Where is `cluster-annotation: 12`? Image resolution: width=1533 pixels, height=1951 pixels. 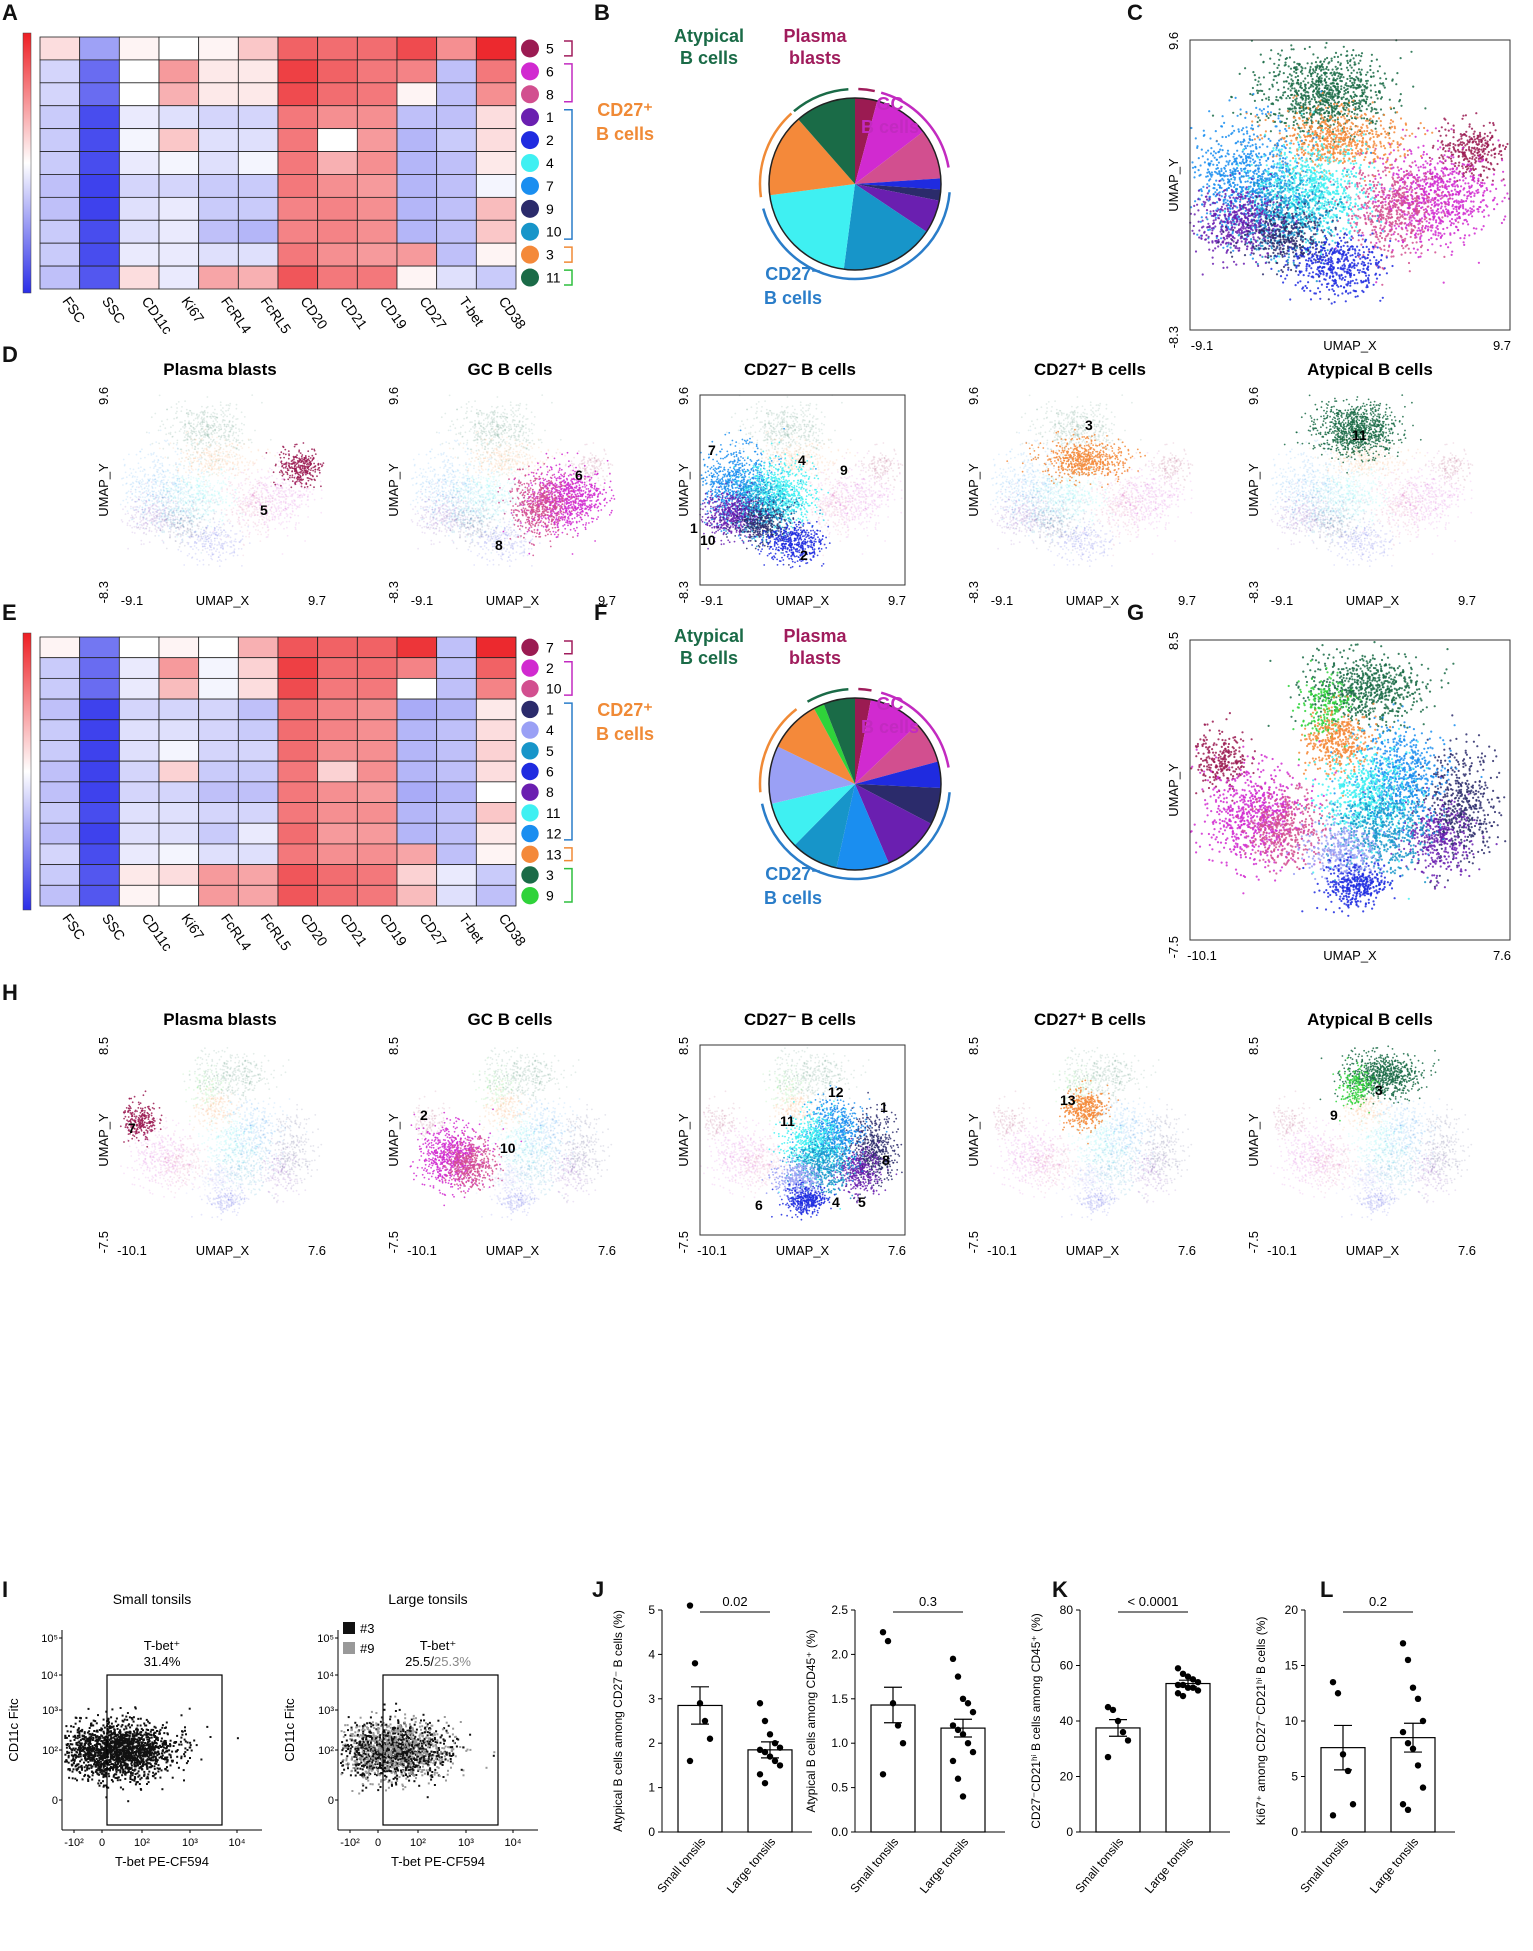
cluster-annotation: 12 is located at coordinates (836, 1092).